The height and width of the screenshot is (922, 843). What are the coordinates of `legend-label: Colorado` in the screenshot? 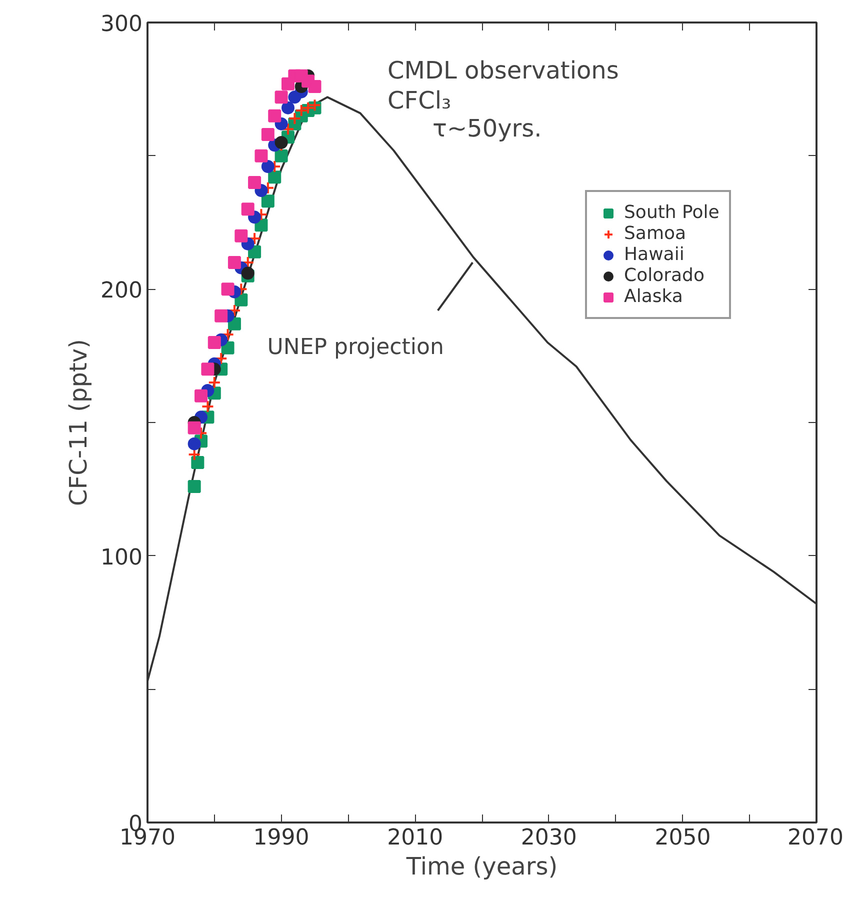 It's located at (664, 275).